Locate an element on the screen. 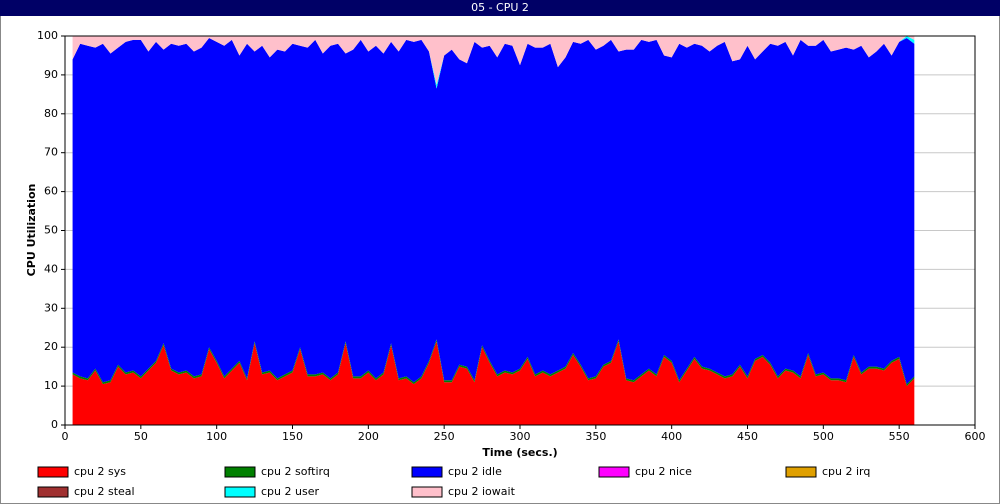 The height and width of the screenshot is (504, 1000). legend-label: cpu 2 idle is located at coordinates (475, 471).